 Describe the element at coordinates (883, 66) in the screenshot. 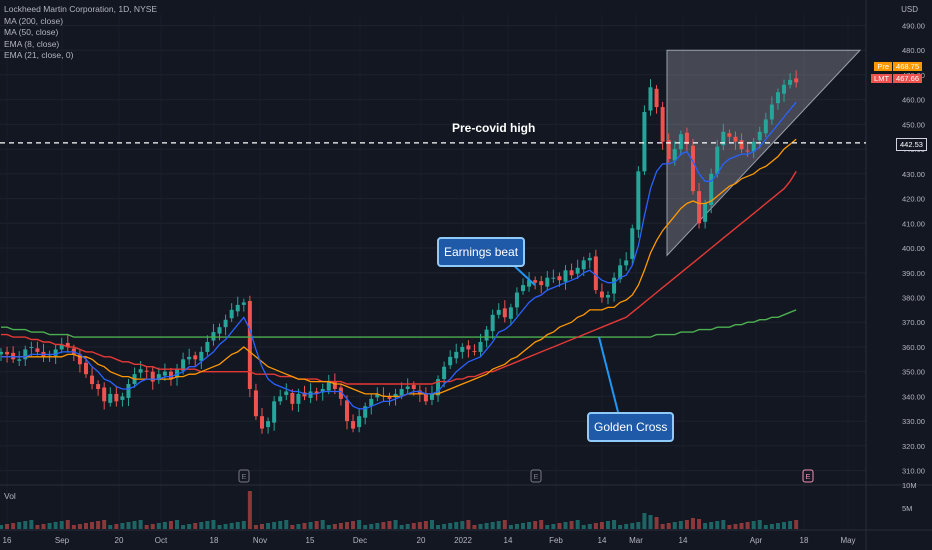

I see `premarket-label: Pre` at that location.